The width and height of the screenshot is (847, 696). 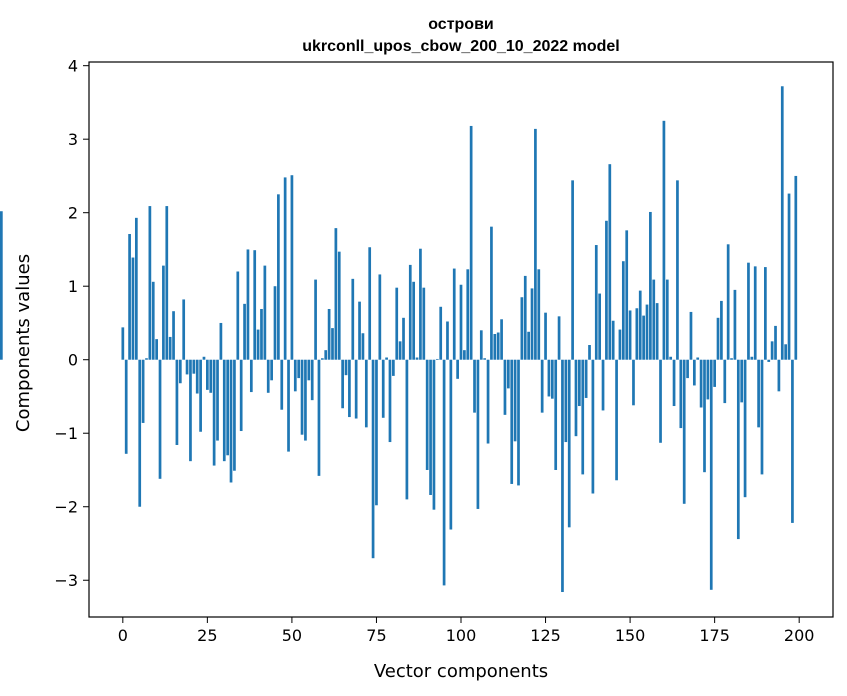 I want to click on y-tick-label: 3, so click(x=73, y=139).